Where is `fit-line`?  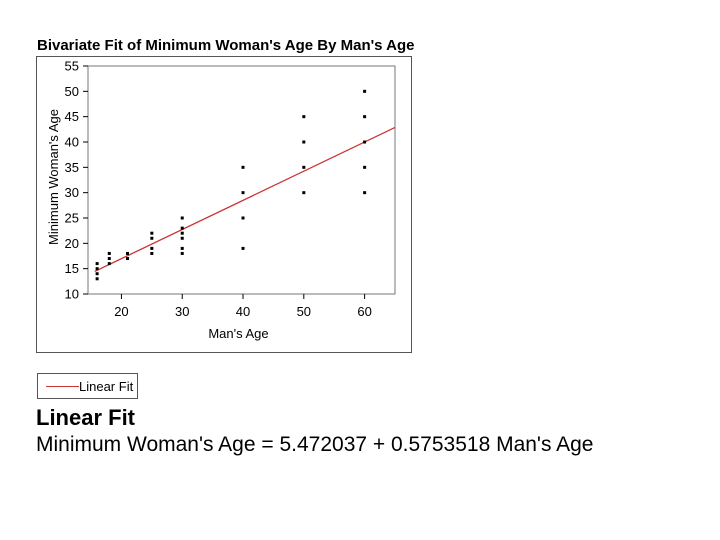 fit-line is located at coordinates (245, 199).